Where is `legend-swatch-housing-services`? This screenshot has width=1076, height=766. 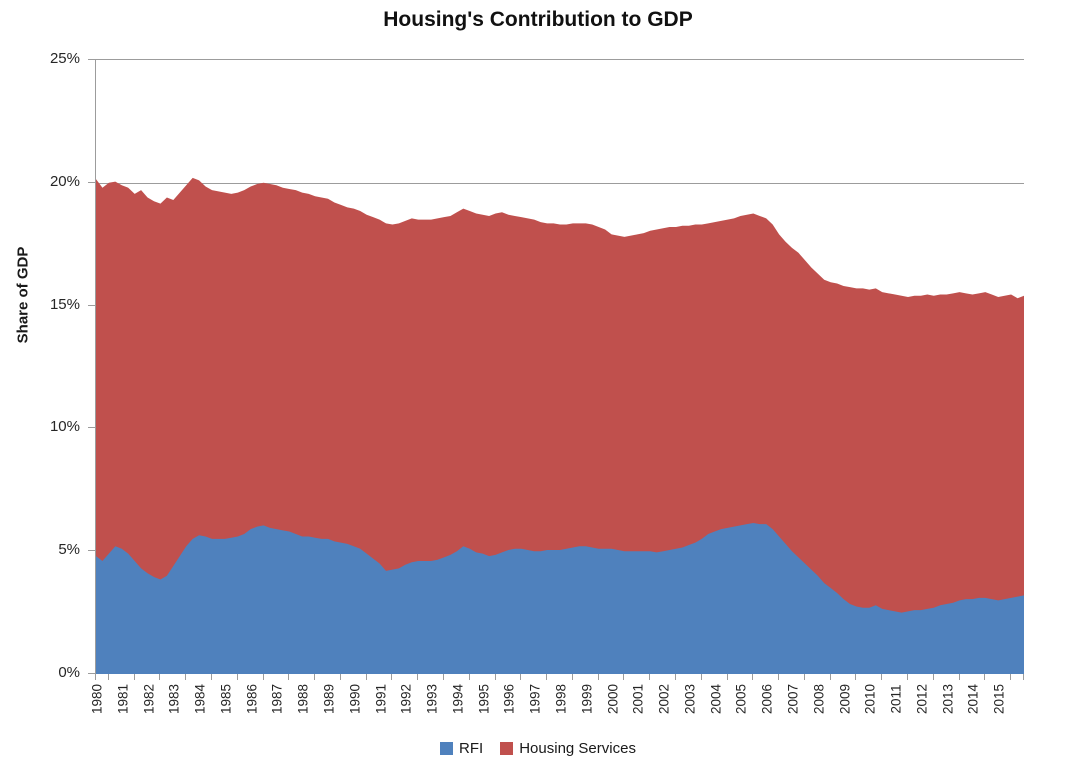
legend-swatch-housing-services is located at coordinates (507, 748).